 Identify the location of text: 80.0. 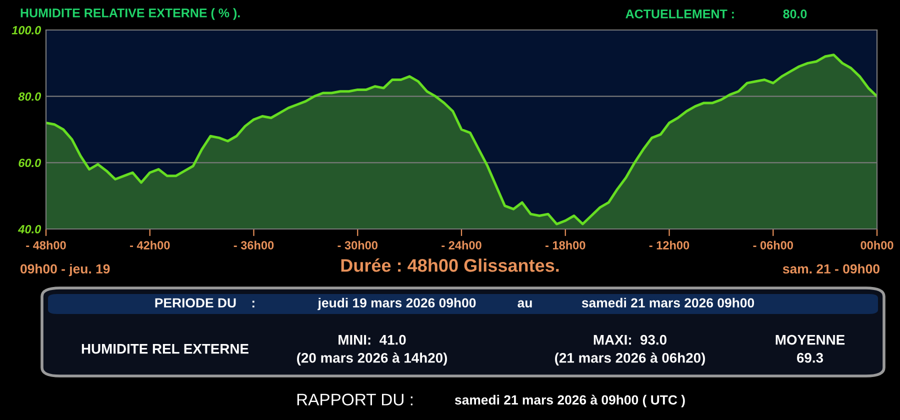
(795, 14).